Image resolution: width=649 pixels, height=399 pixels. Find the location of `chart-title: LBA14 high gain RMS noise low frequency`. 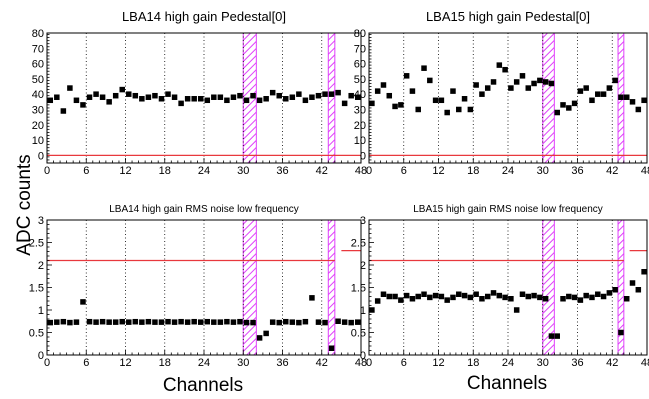

chart-title: LBA14 high gain RMS noise low frequency is located at coordinates (204, 209).